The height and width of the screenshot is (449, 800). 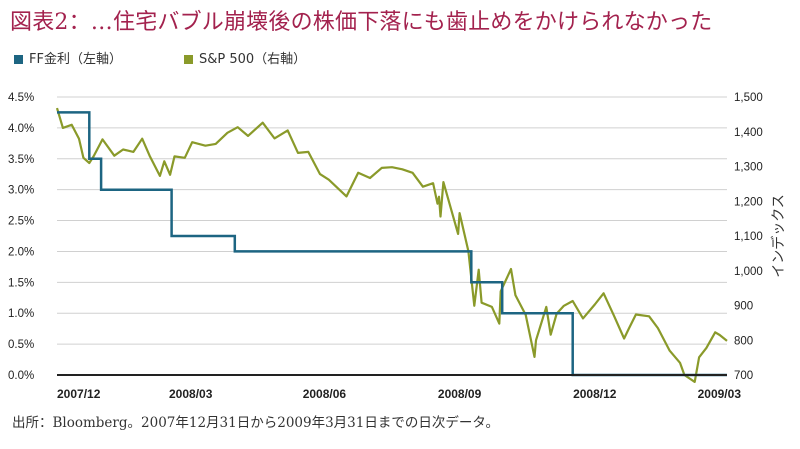 I want to click on x-tick-label: 2008/03, so click(x=191, y=394).